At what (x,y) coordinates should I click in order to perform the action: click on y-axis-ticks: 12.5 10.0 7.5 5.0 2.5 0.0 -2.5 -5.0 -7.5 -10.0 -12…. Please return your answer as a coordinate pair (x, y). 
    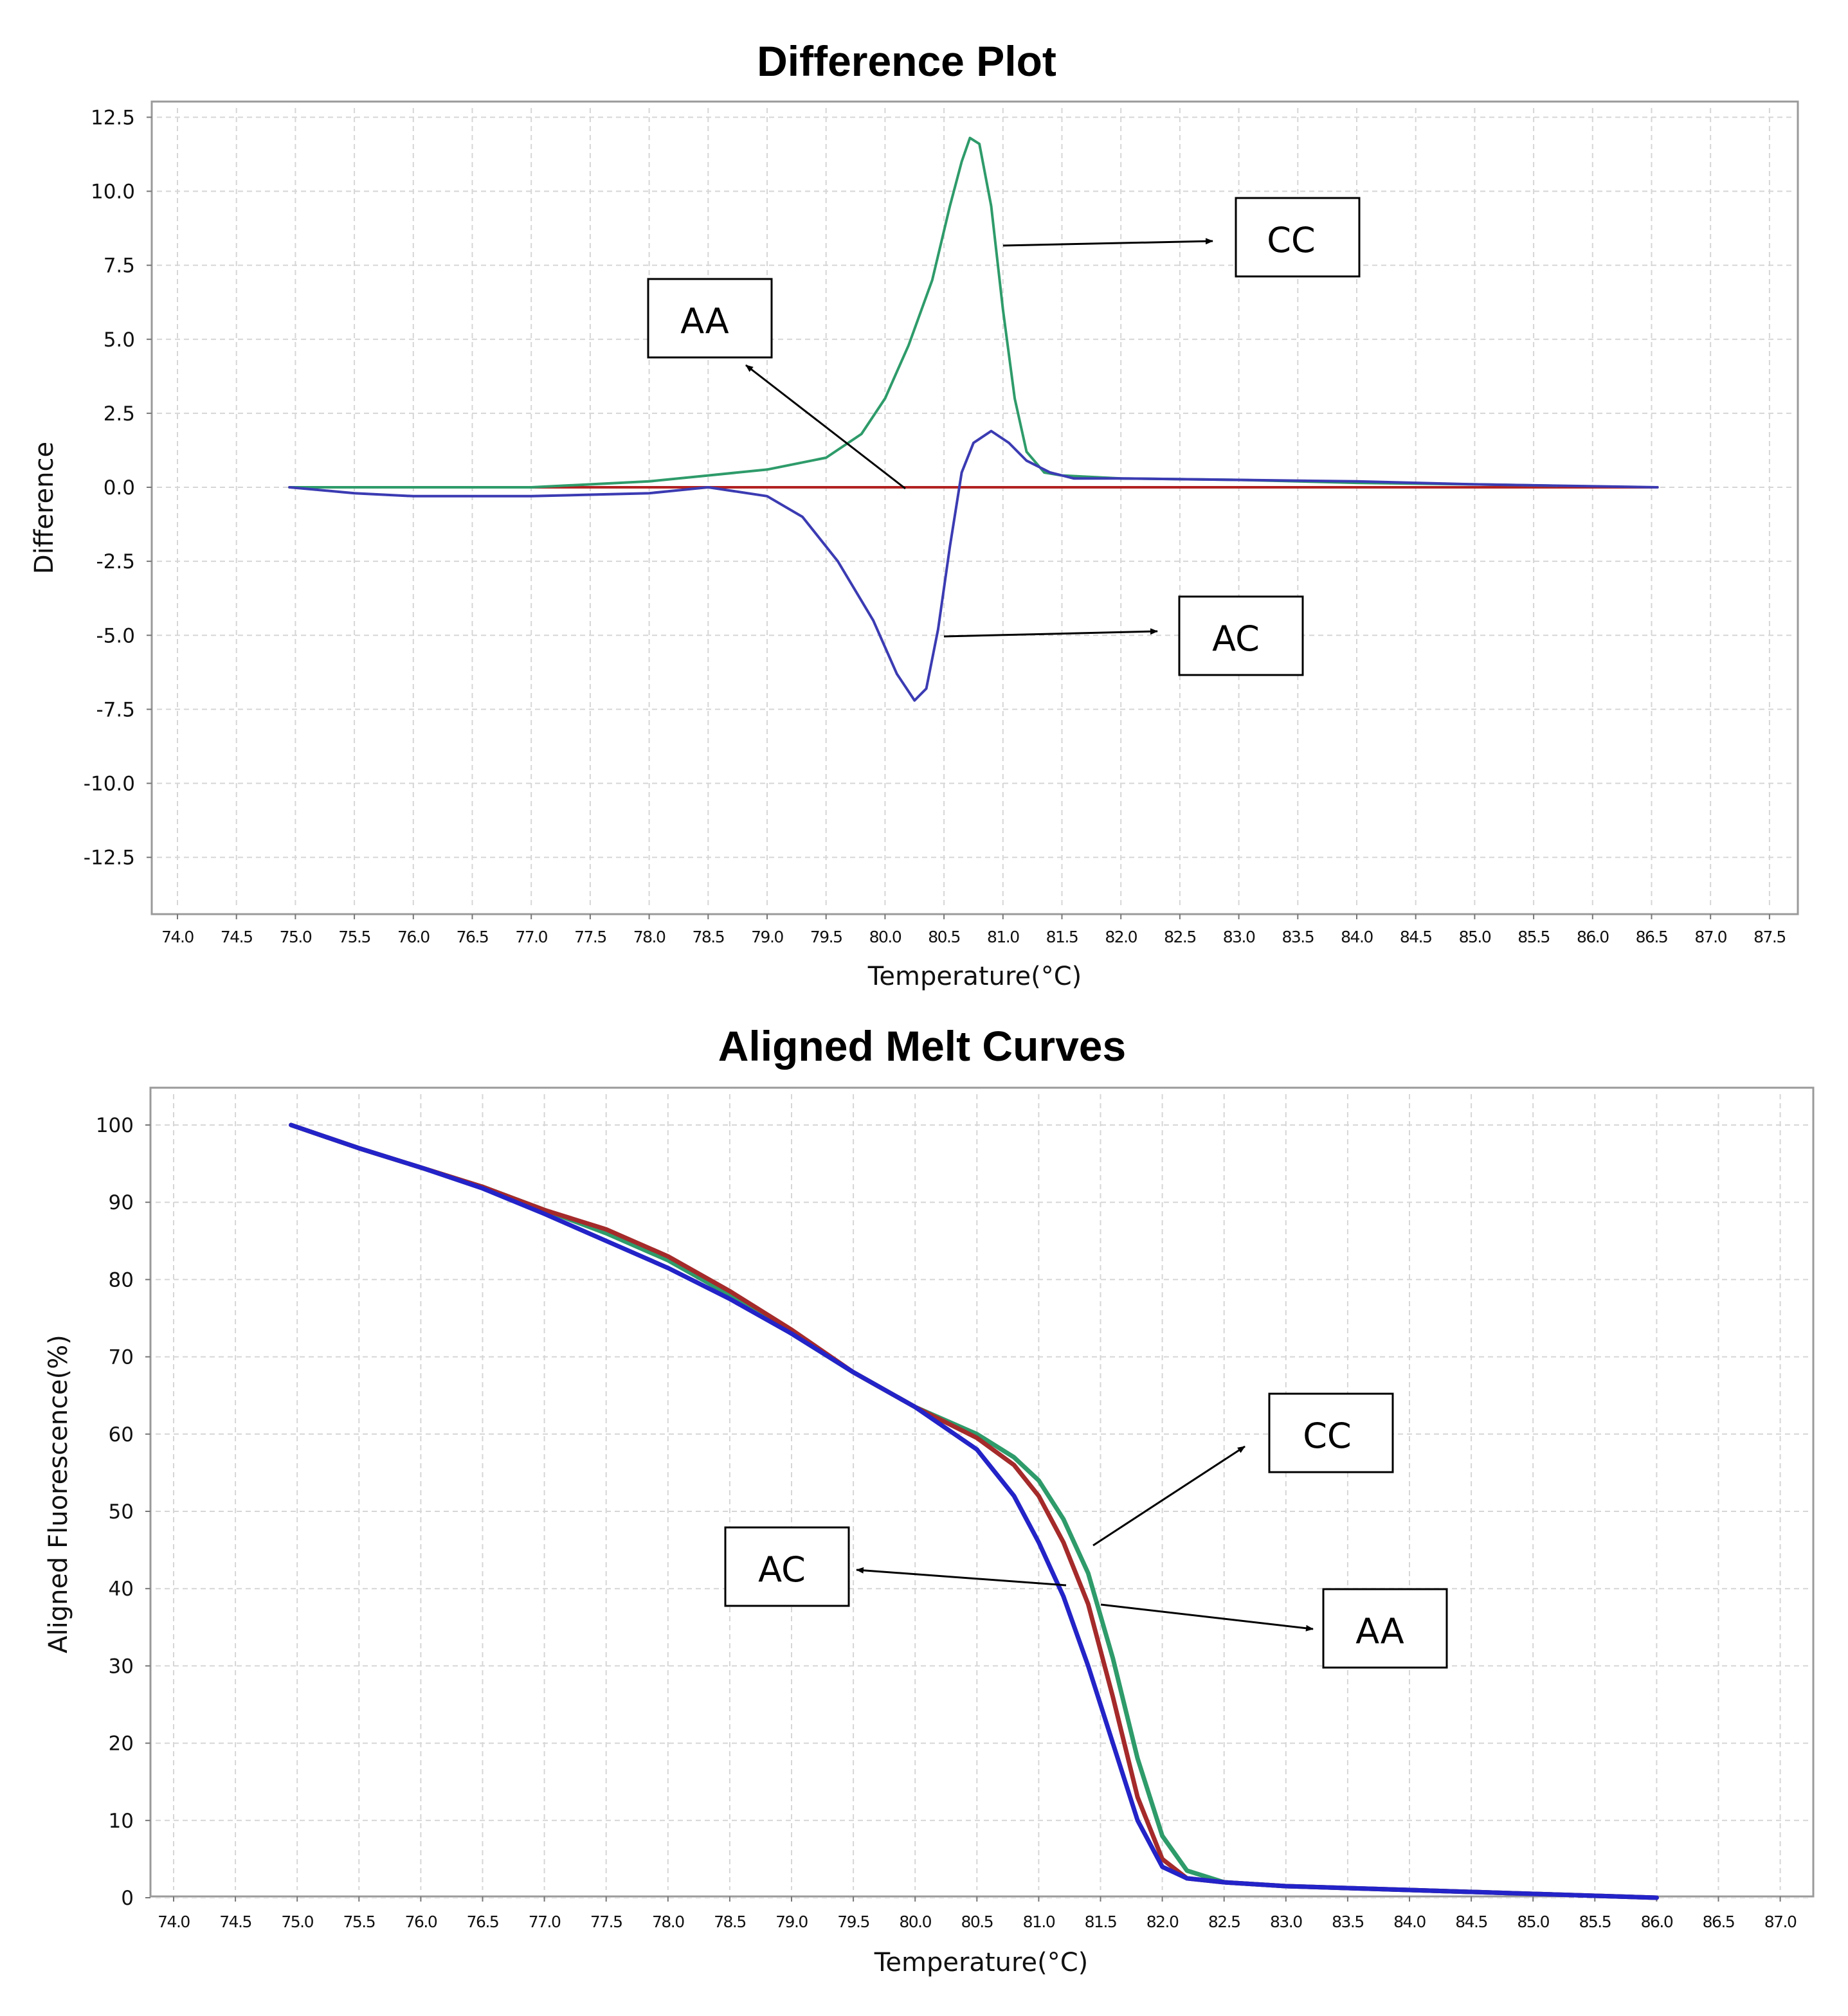
    Looking at the image, I should click on (118, 488).